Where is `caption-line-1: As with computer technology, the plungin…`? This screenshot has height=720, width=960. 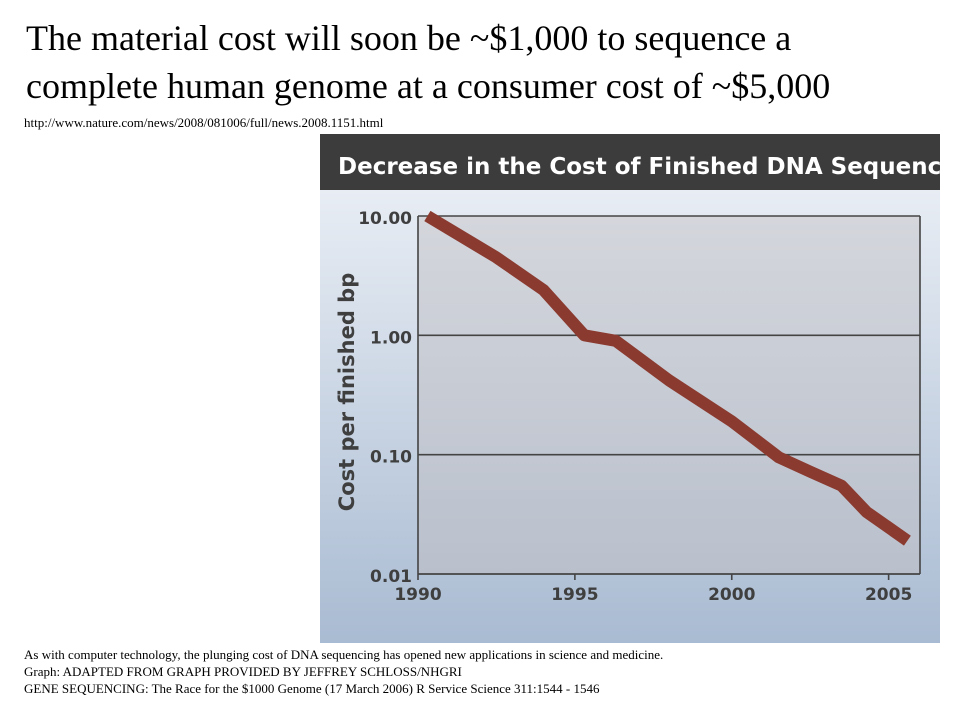 caption-line-1: As with computer technology, the plungin… is located at coordinates (344, 654).